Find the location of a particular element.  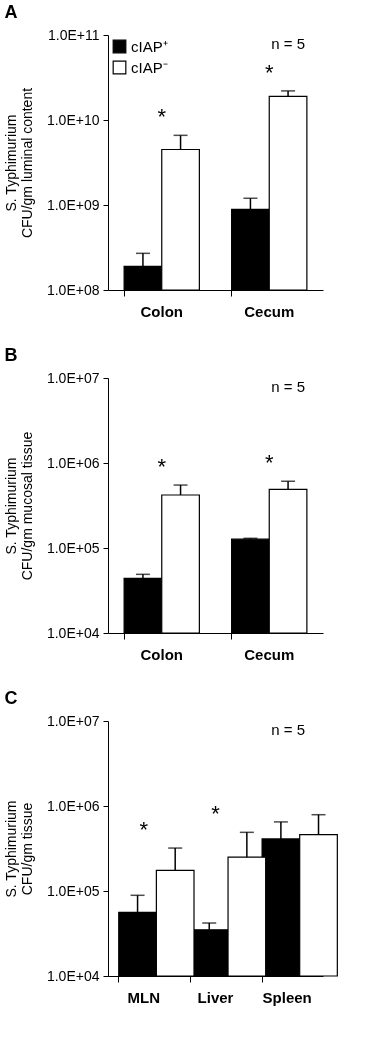

x-tick-label: Spleen is located at coordinates (287, 997).